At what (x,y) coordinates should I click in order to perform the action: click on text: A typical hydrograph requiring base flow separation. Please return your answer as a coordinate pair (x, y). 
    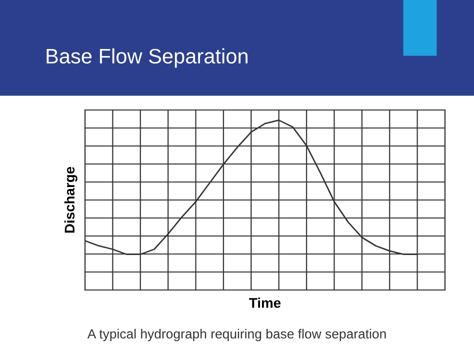
    Looking at the image, I should click on (236, 335).